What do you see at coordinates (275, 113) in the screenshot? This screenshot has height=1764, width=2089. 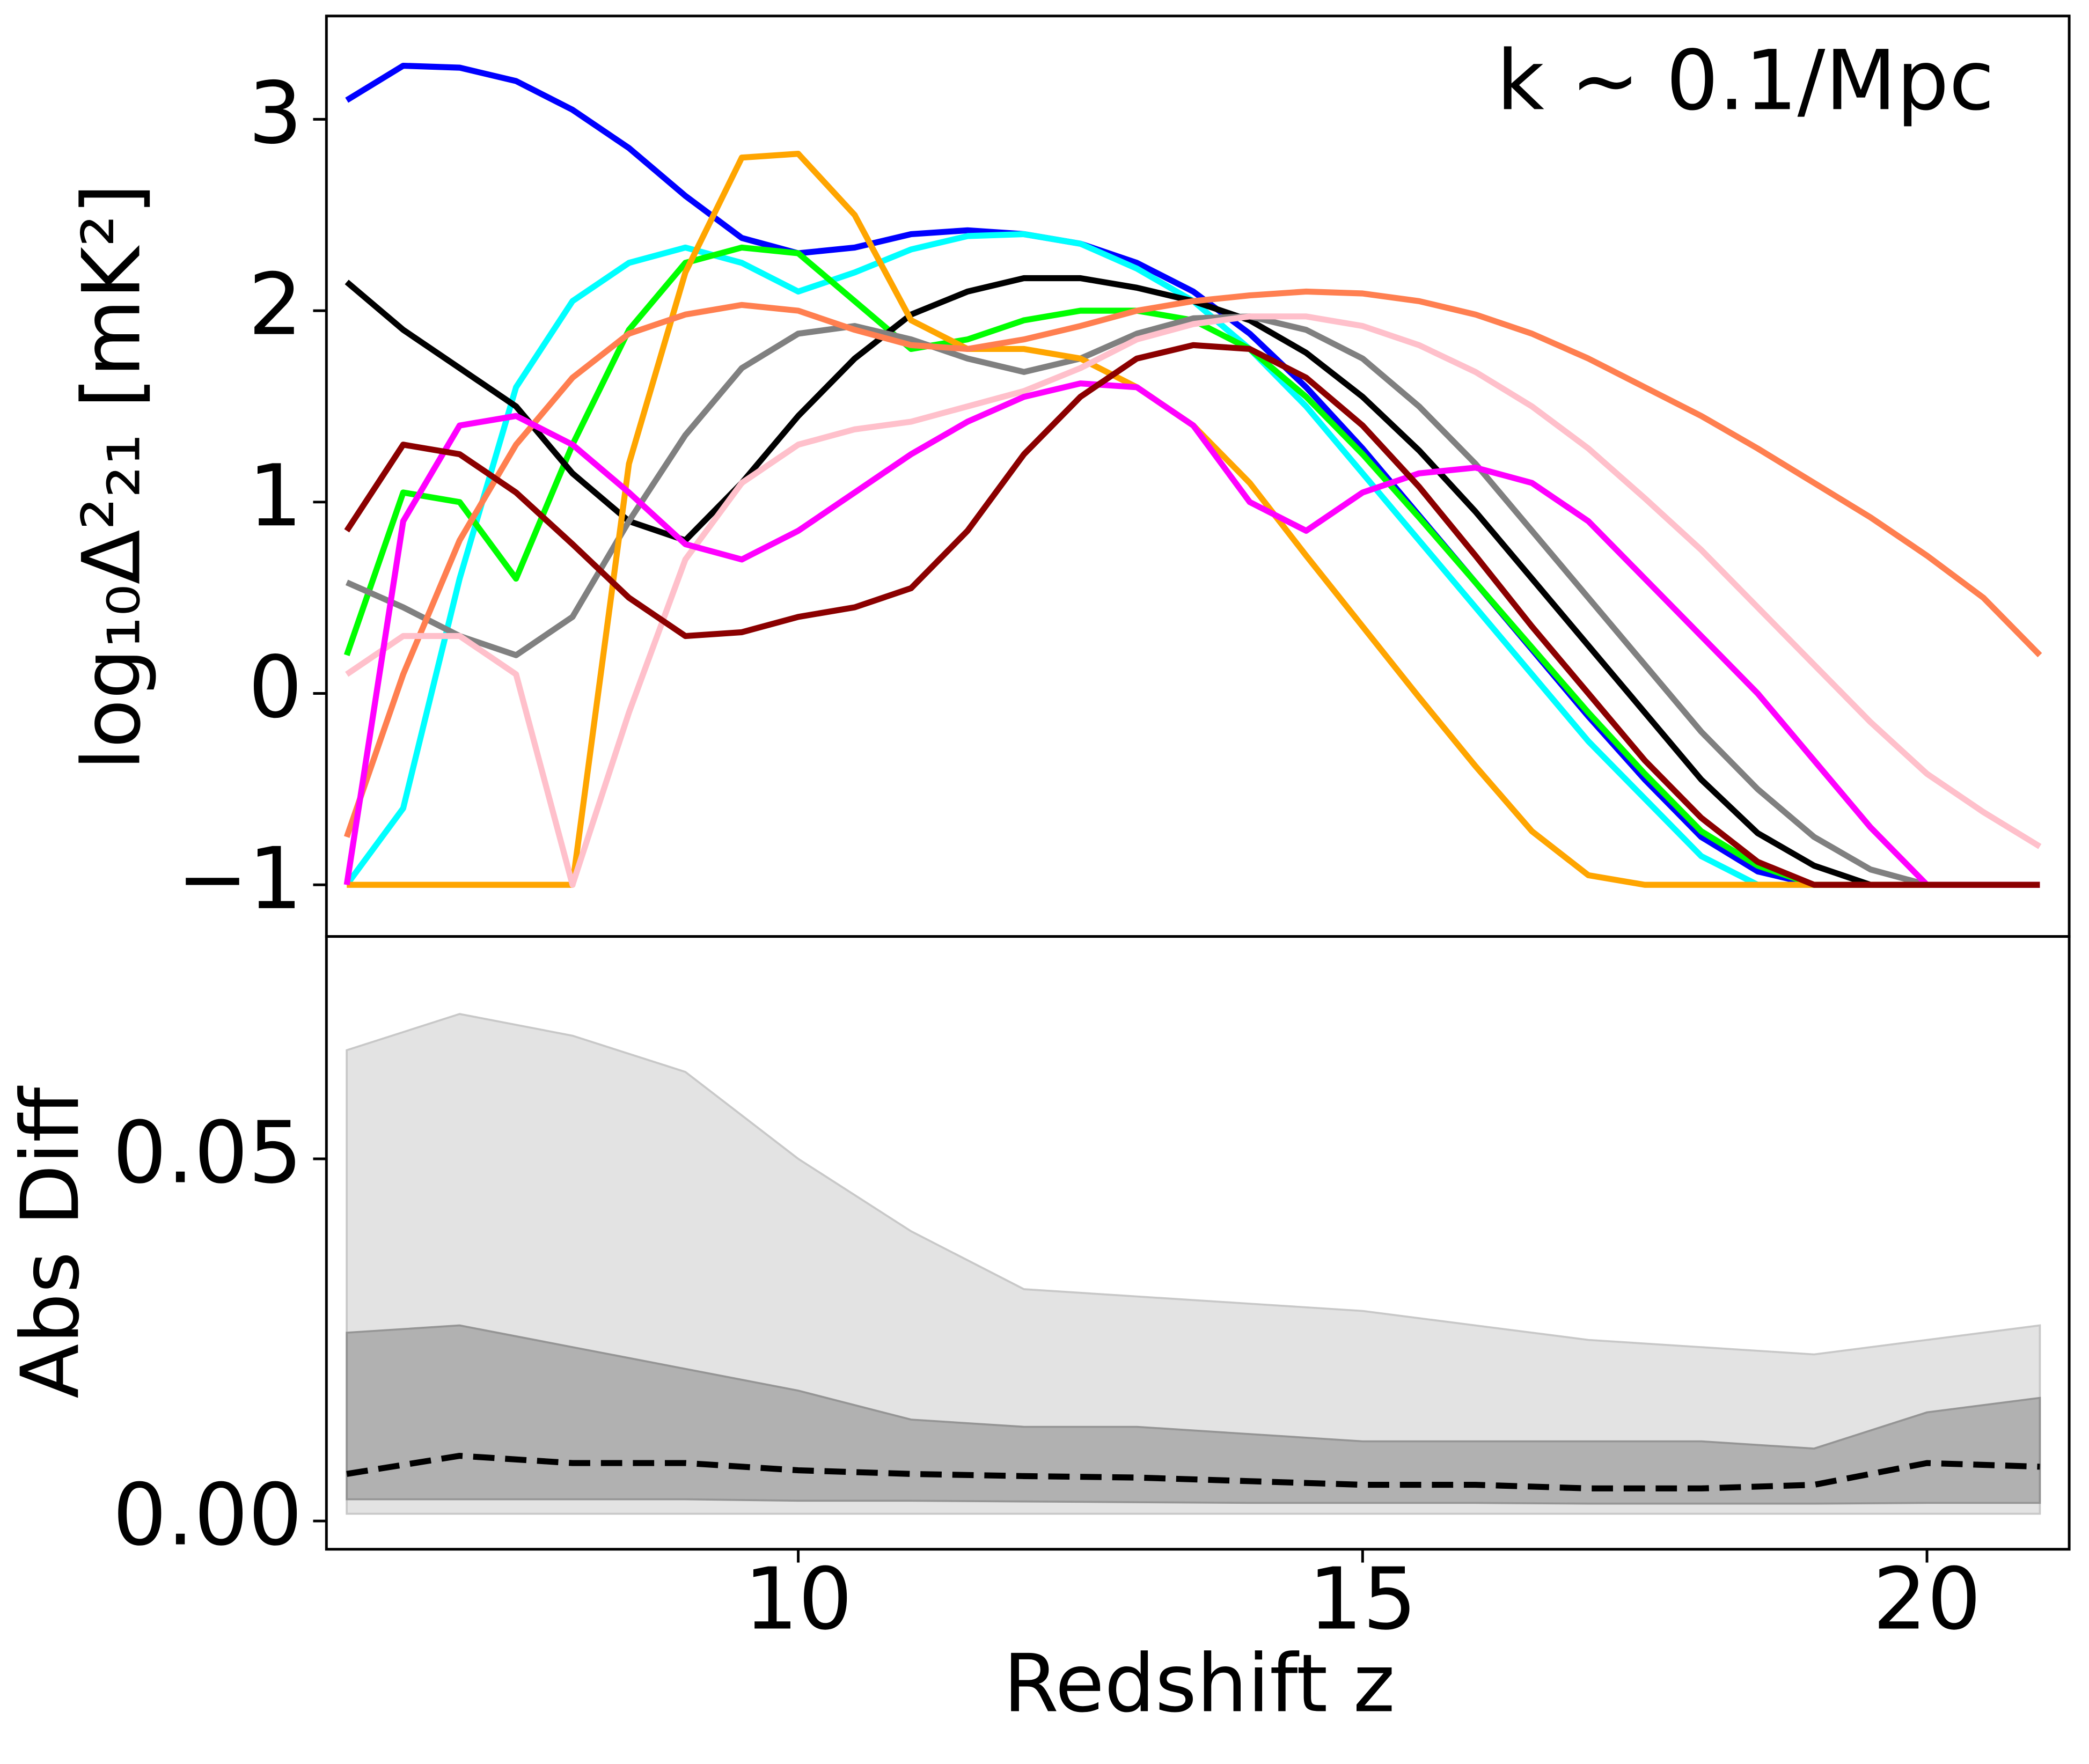 I see `y-tick-label: 3` at bounding box center [275, 113].